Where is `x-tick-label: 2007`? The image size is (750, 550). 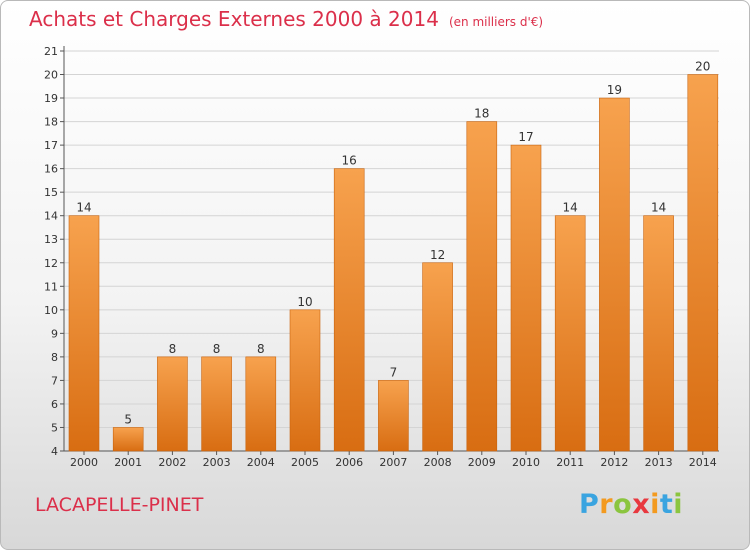 x-tick-label: 2007 is located at coordinates (393, 462).